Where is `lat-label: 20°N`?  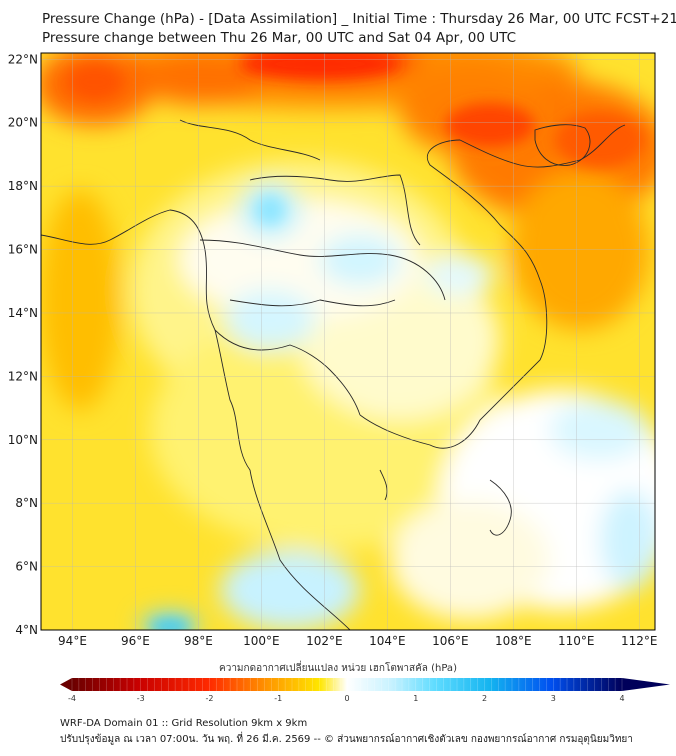 lat-label: 20°N is located at coordinates (23, 123).